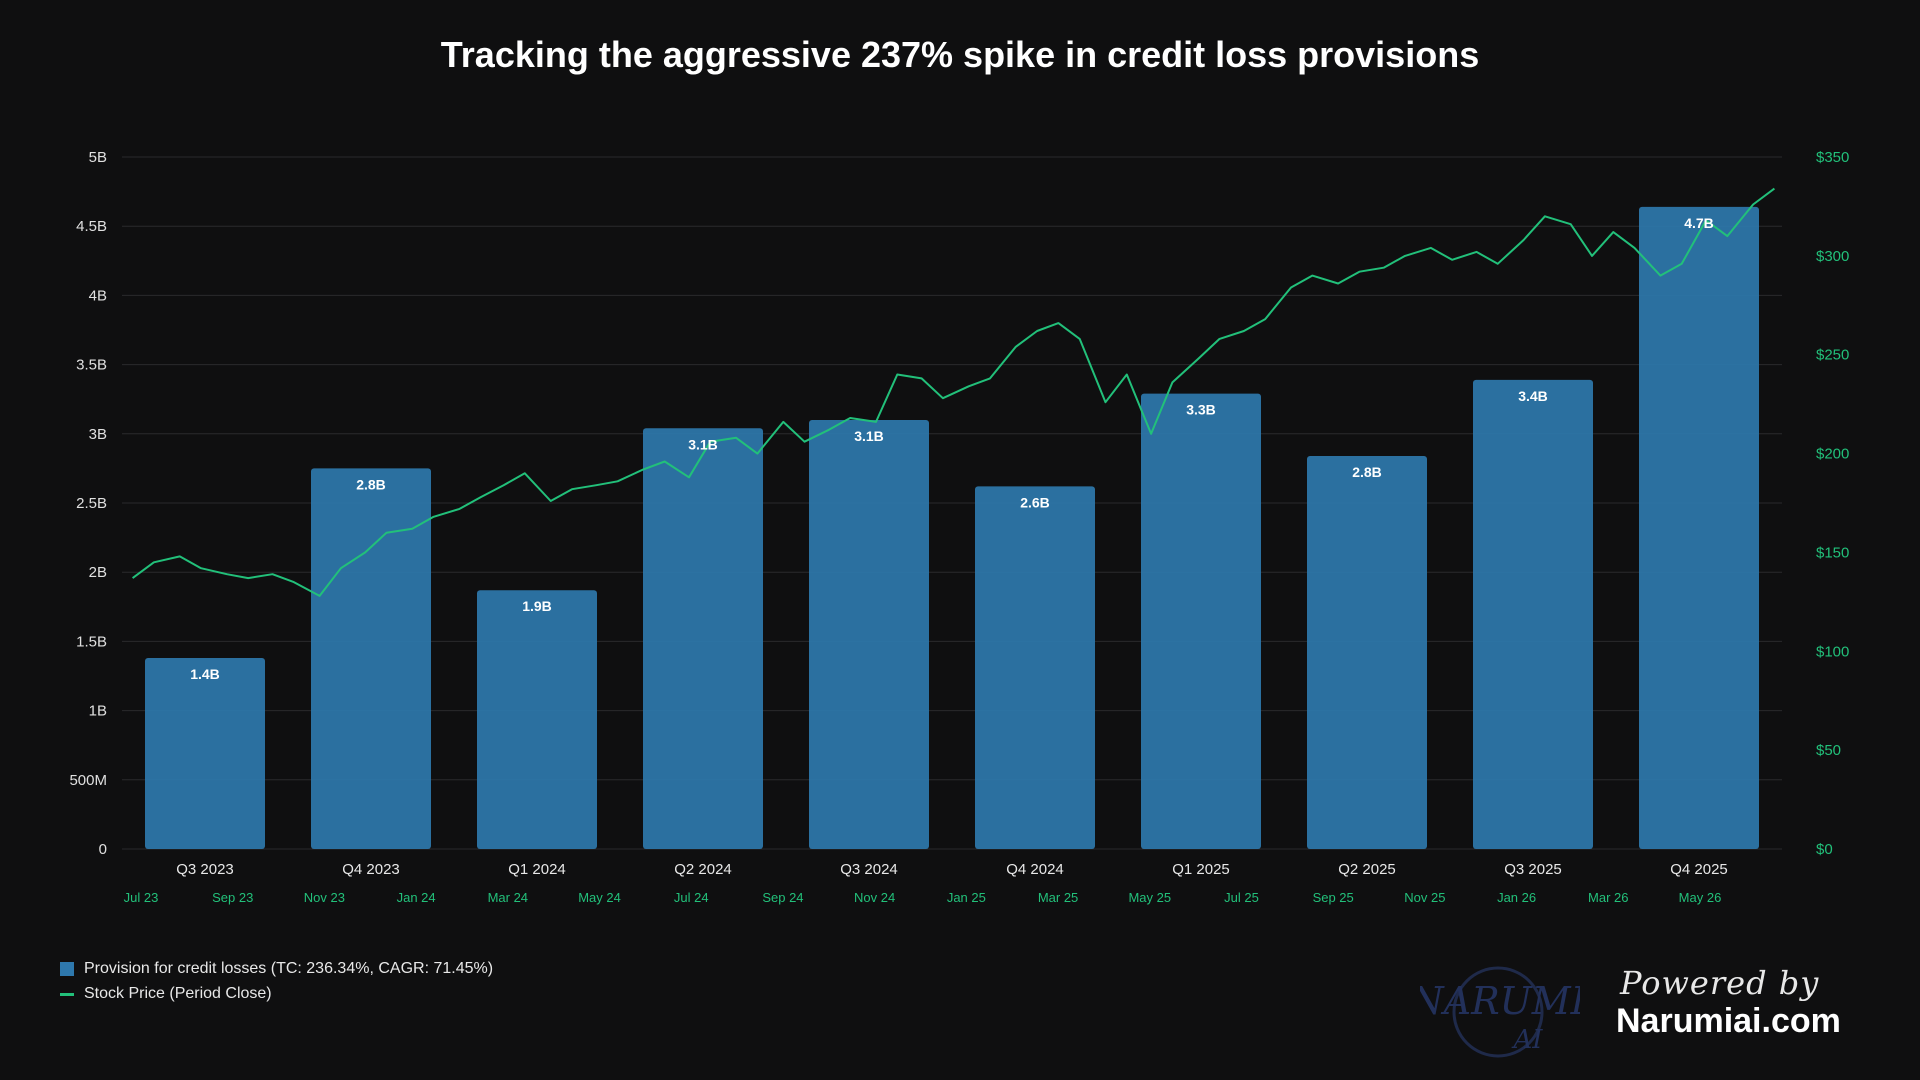  Describe the element at coordinates (1728, 1021) in the screenshot. I see `brand-site-link: Narumiai.com` at that location.